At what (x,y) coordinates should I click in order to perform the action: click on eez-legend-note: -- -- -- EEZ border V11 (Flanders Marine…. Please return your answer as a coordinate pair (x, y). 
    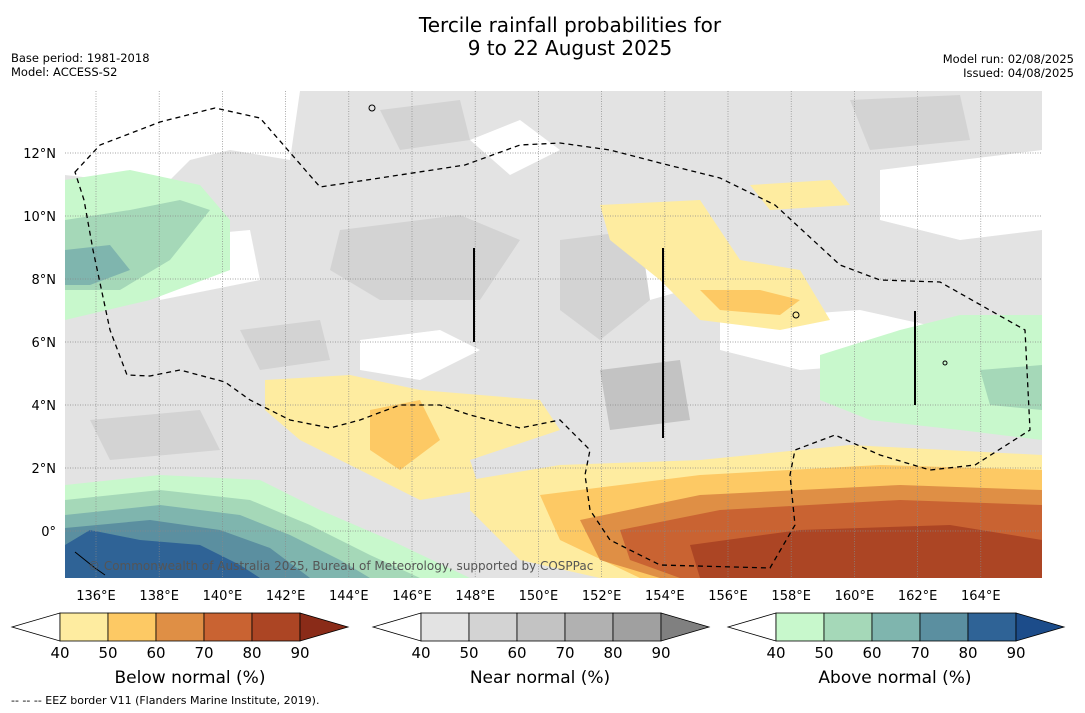
    Looking at the image, I should click on (165, 700).